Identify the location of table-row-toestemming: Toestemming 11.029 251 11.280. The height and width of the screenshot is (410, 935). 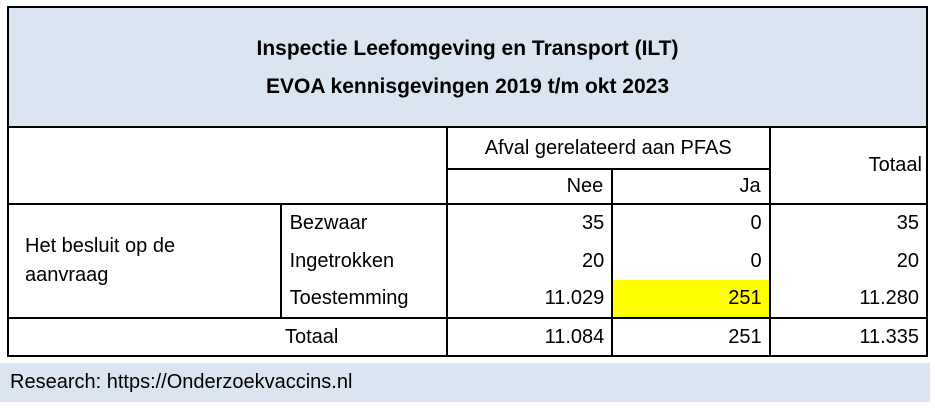
(468, 299).